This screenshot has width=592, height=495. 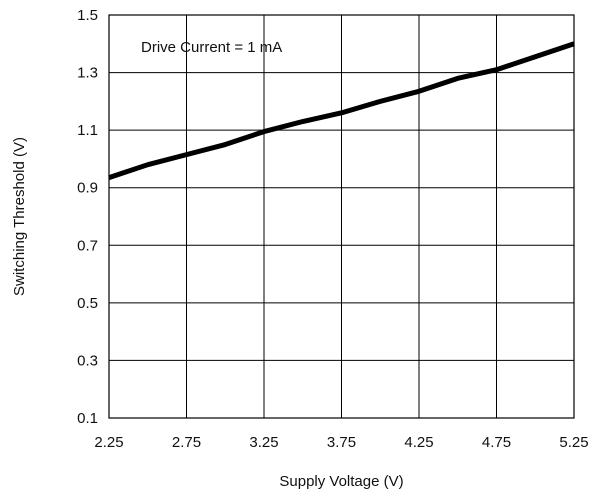 What do you see at coordinates (19, 216) in the screenshot?
I see `y-axis-label: Switching Threshold (V)` at bounding box center [19, 216].